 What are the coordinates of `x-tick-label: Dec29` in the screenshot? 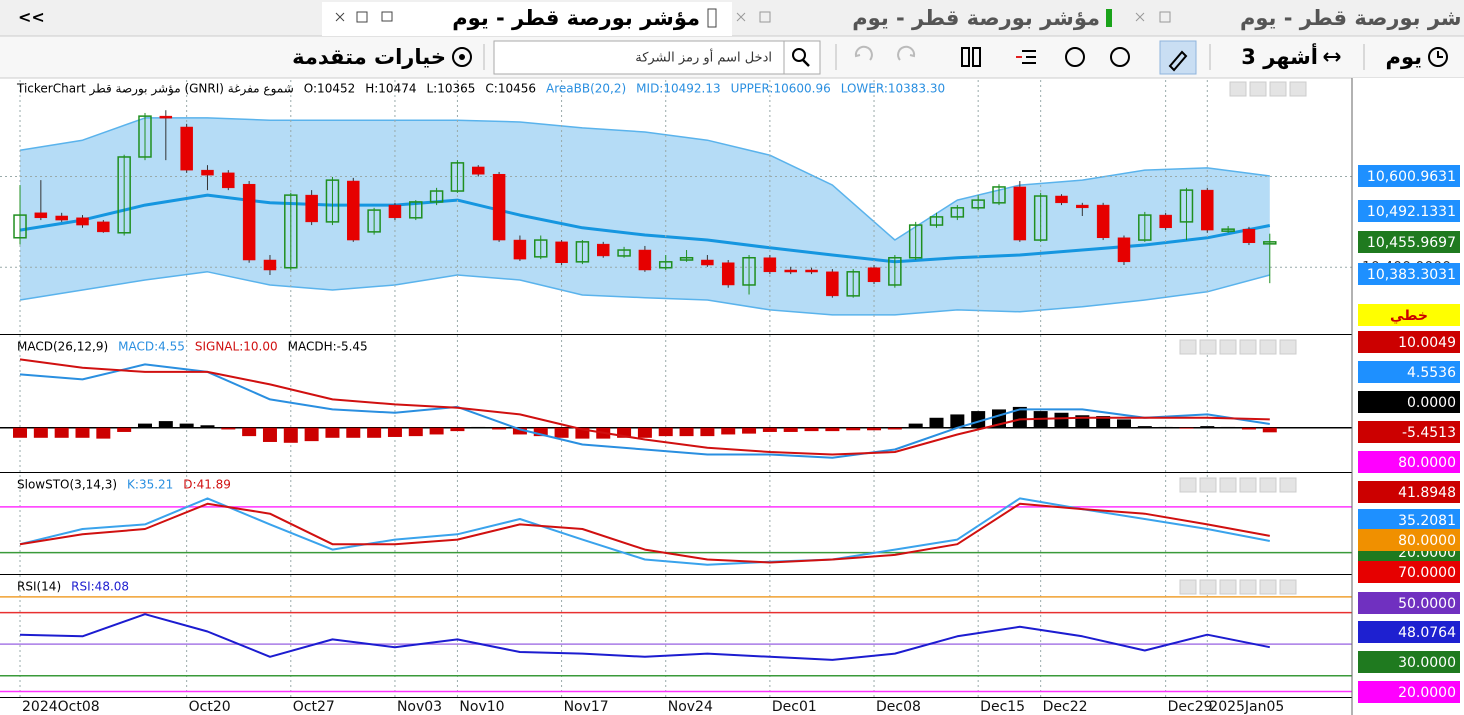 It's located at (1190, 707).